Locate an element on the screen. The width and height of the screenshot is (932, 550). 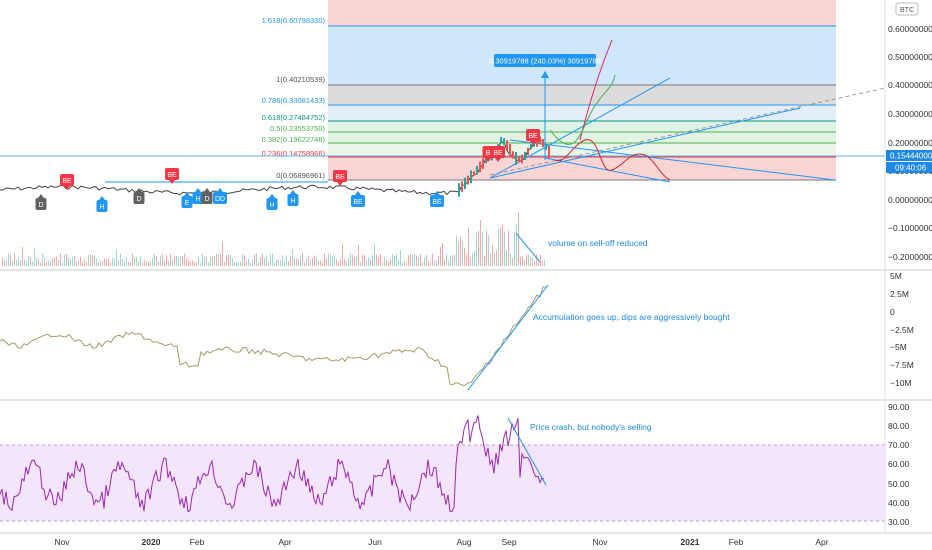
measure-tooltip: 0.30919788 (240.03%) 30919788 is located at coordinates (545, 61).